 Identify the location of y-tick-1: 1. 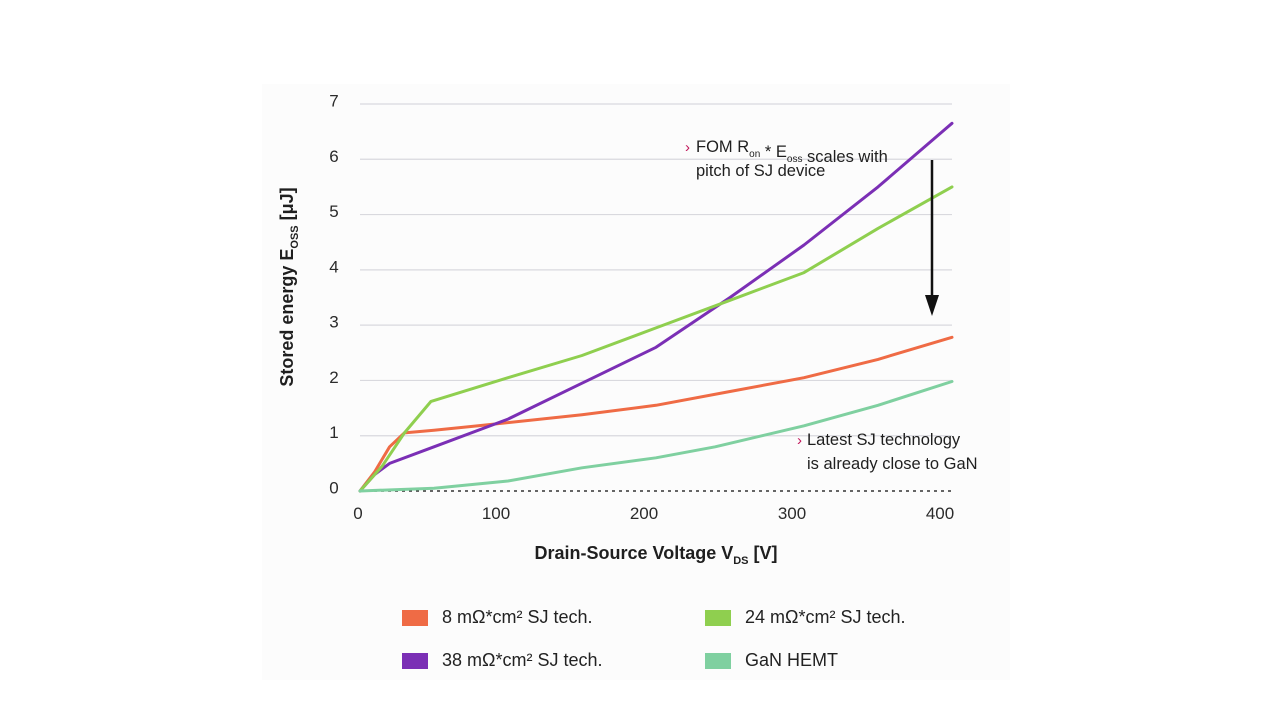
(333, 432).